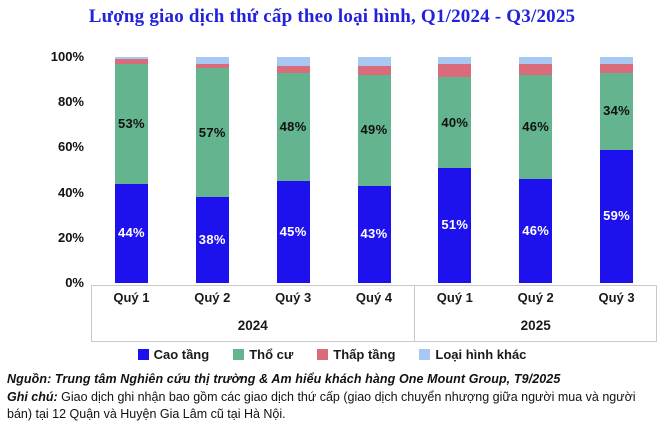  I want to click on x-category-label: Quý 4, so click(374, 297).